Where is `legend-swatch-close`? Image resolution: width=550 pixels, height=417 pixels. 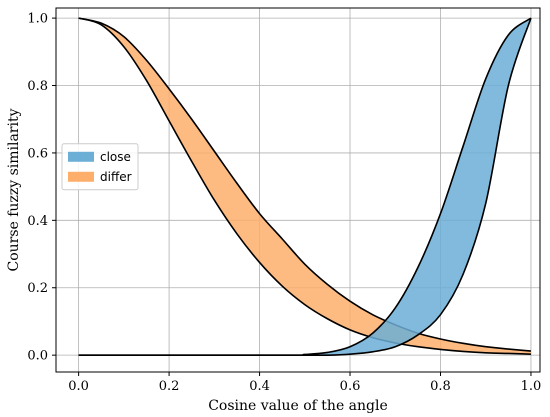 legend-swatch-close is located at coordinates (81, 156).